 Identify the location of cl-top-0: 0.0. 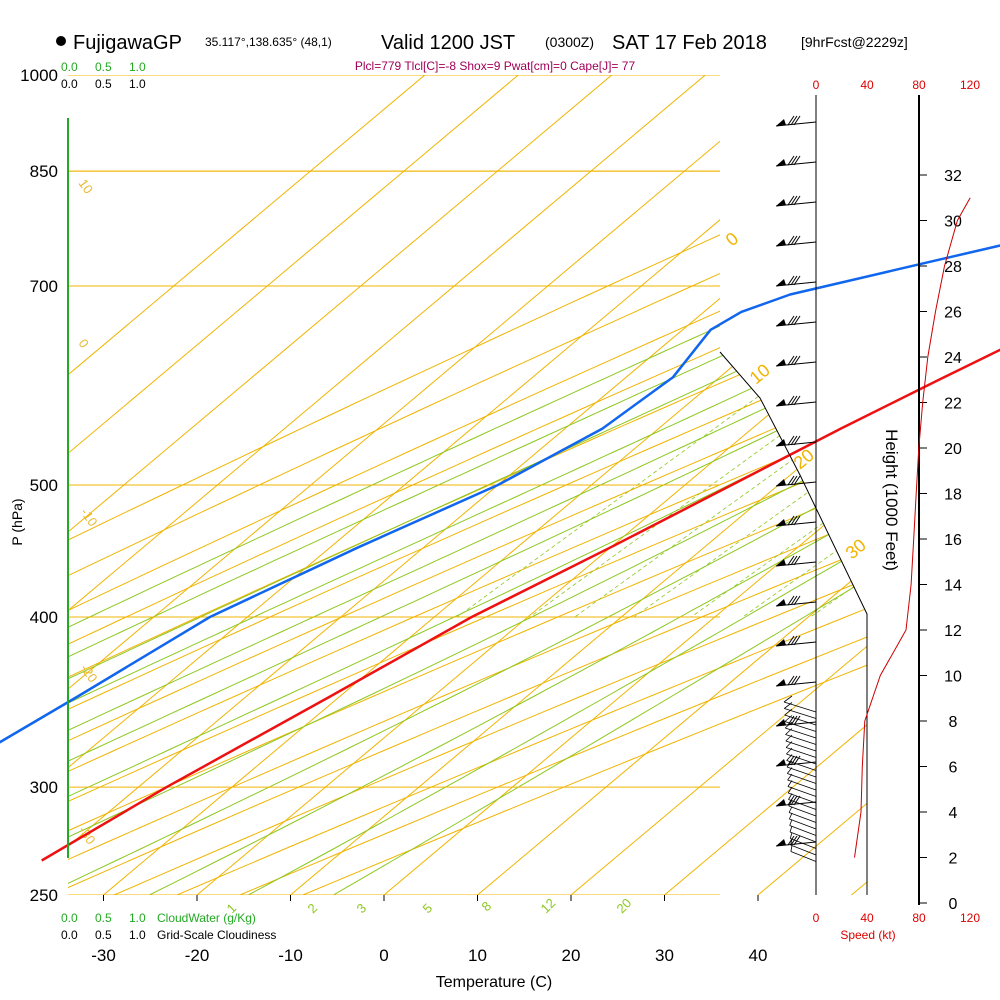
(69, 84).